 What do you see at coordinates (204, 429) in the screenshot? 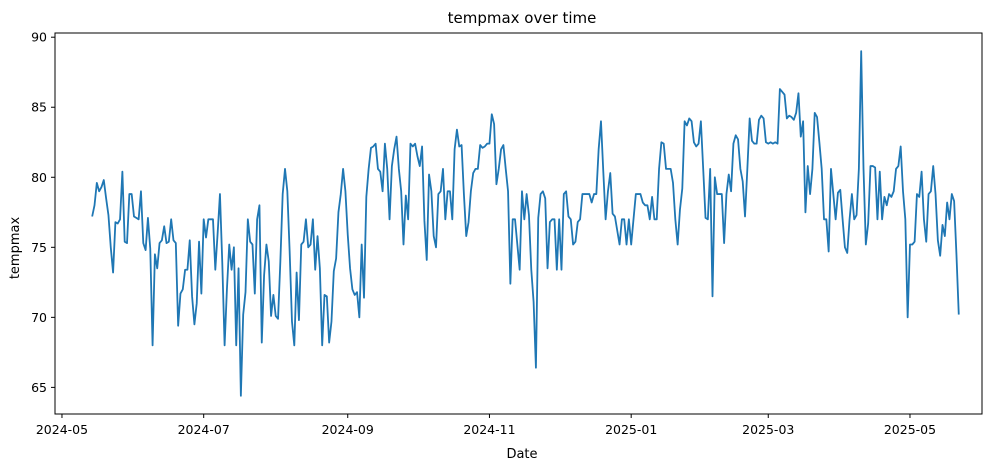
I see `x-tick-label: 2024-07` at bounding box center [204, 429].